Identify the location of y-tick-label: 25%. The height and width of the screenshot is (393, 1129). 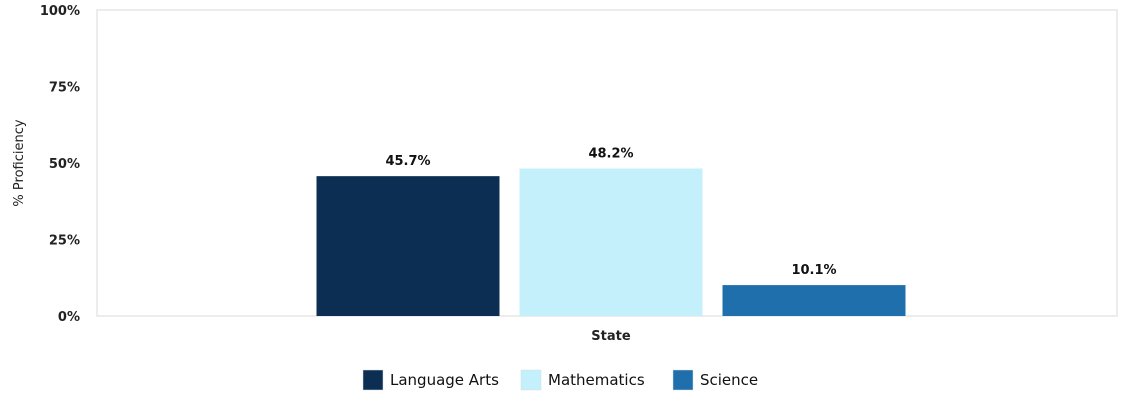
(64, 241).